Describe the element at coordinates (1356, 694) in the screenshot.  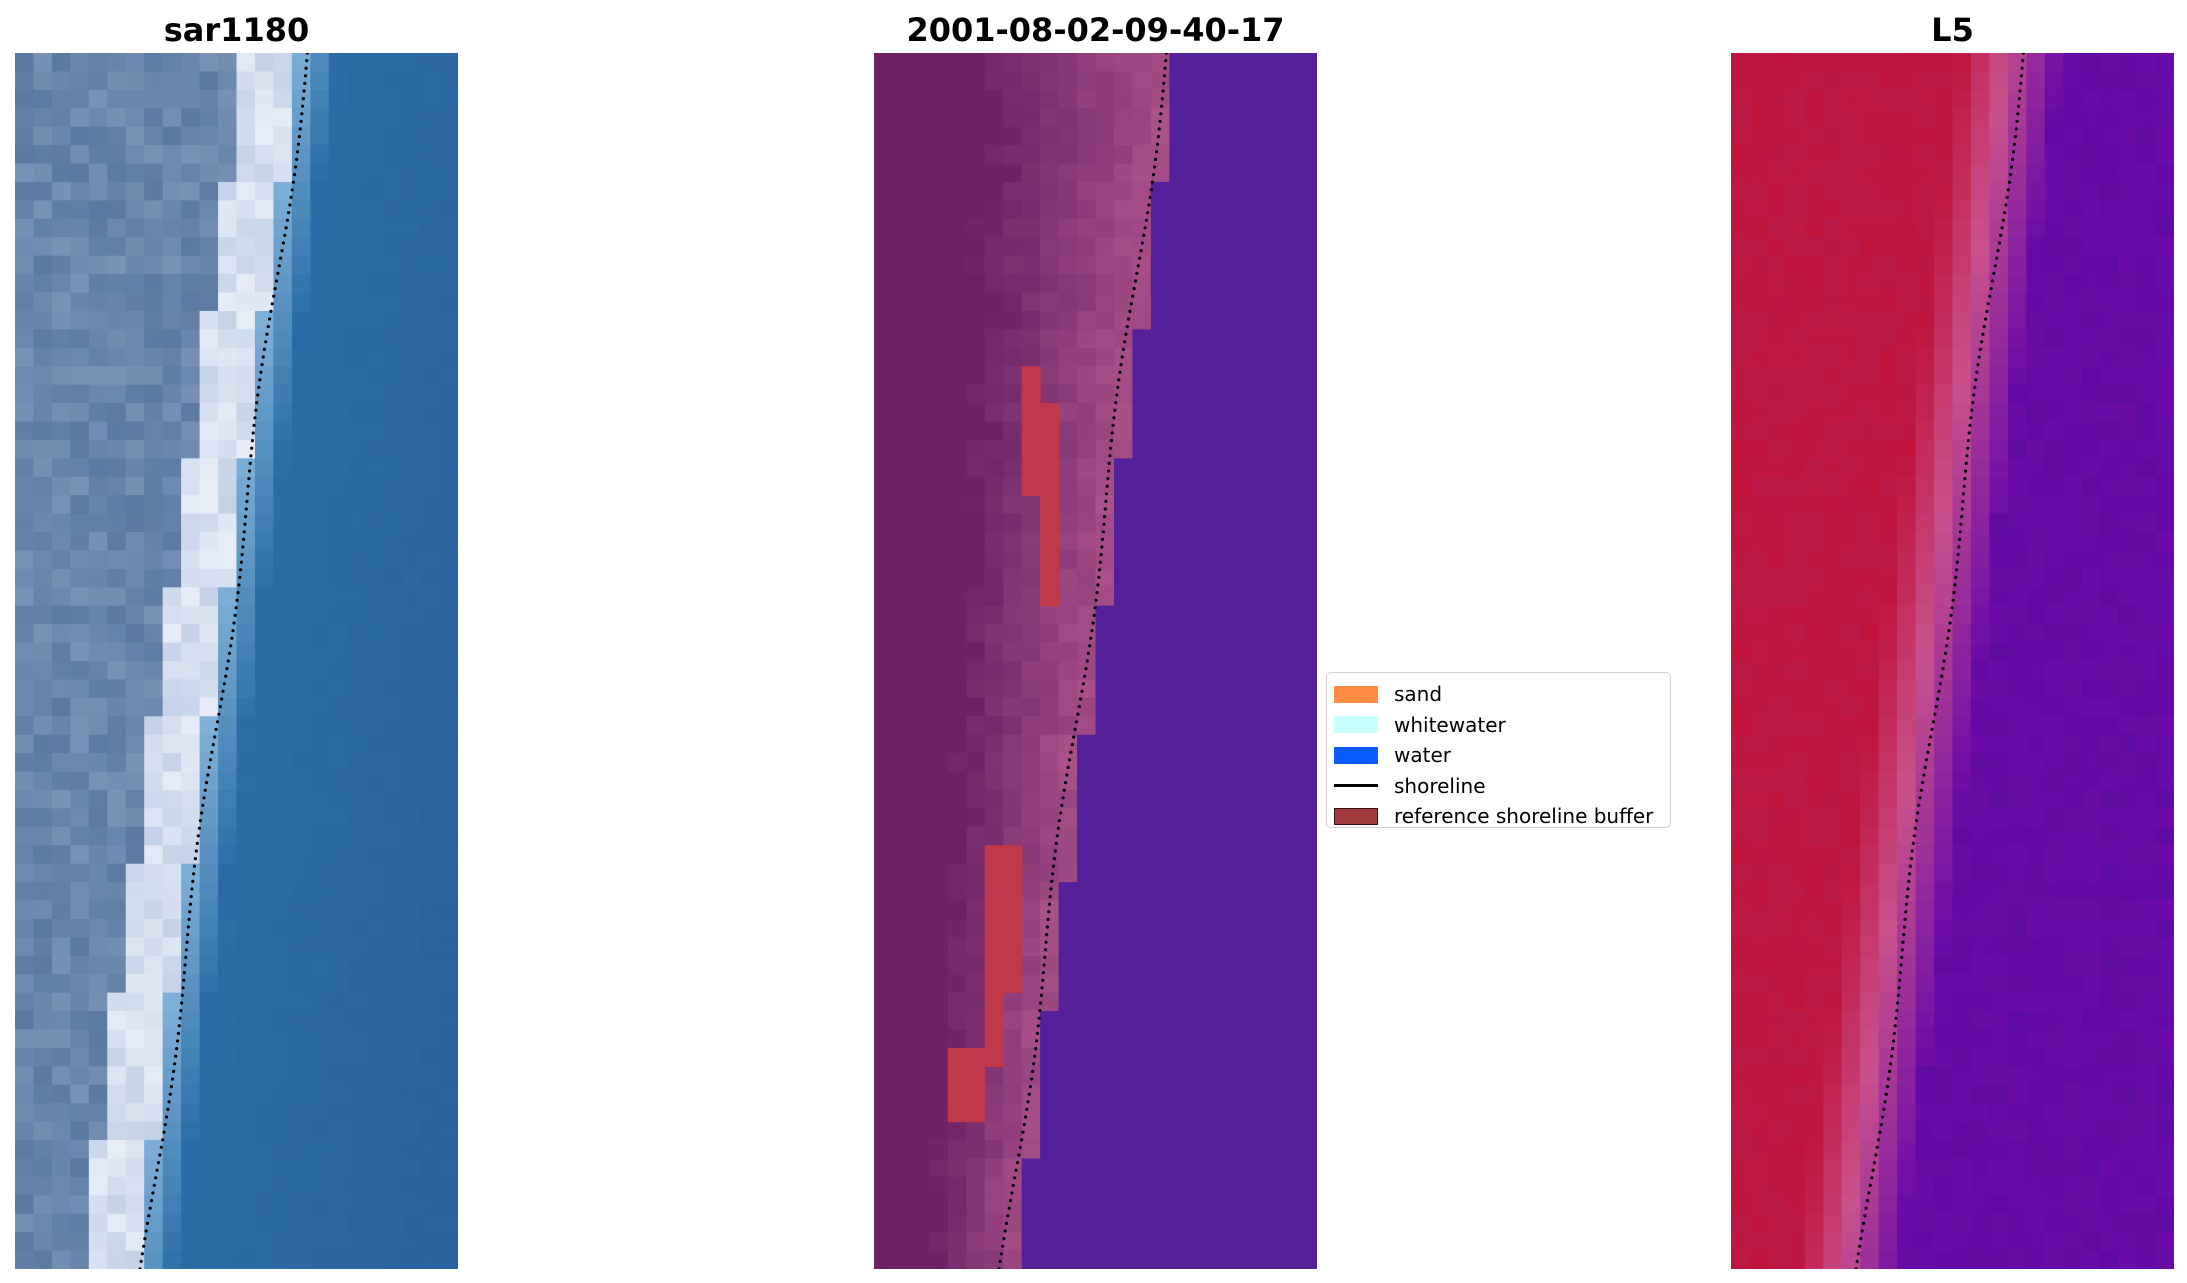
I see `sand-swatch` at that location.